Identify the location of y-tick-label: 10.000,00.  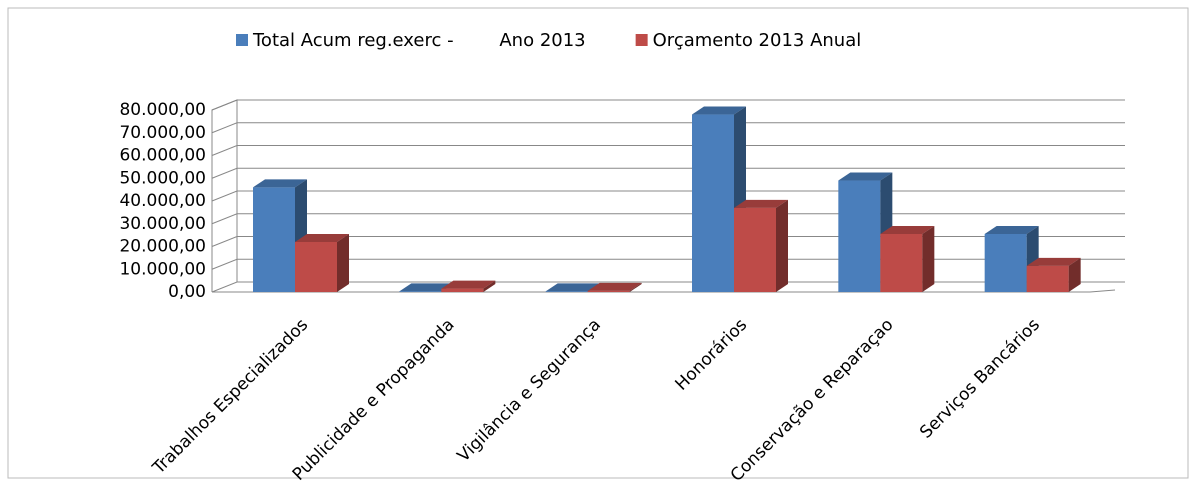
(162, 269).